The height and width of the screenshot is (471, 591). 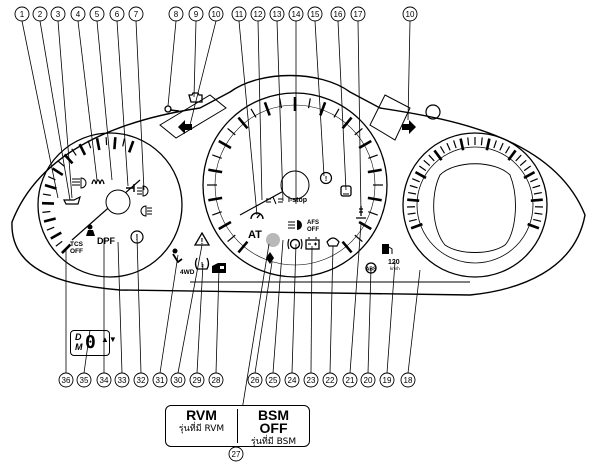 I want to click on rvm-column: RVM รุ่นที่มี RVM, so click(x=201, y=426).